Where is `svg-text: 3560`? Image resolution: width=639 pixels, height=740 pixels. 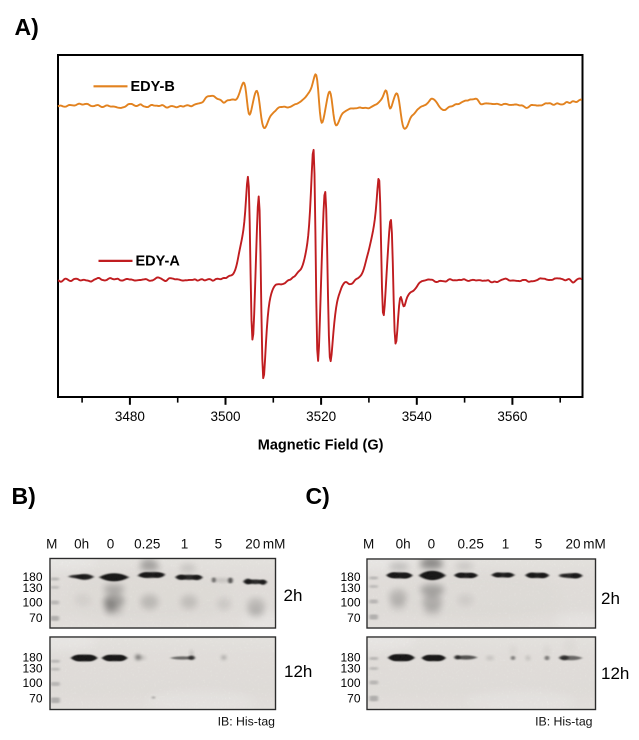
svg-text: 3560 is located at coordinates (512, 416).